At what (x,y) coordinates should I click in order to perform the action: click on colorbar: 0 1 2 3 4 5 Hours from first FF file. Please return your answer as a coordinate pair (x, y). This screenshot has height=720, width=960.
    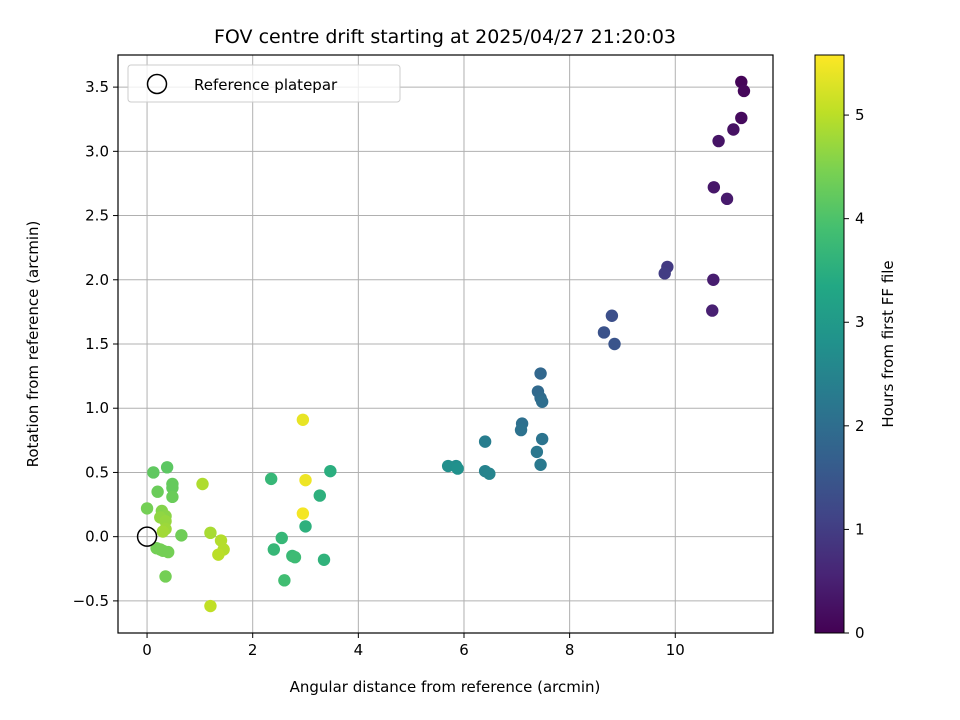
    Looking at the image, I should click on (855, 348).